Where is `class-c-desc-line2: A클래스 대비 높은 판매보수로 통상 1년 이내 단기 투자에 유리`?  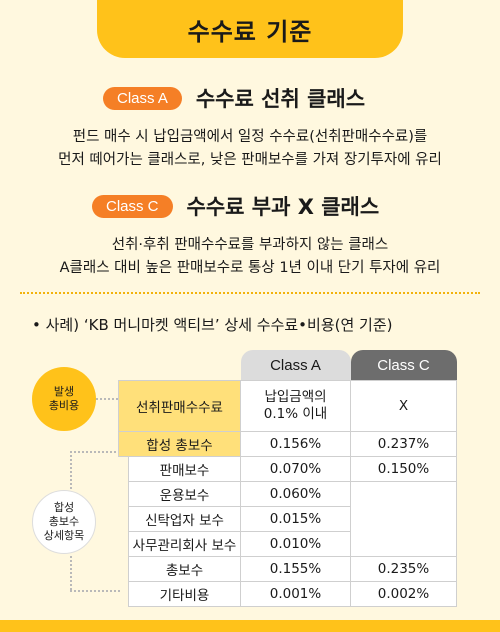
class-c-desc-line2: A클래스 대비 높은 판매보수로 통상 1년 이내 단기 투자에 유리 is located at coordinates (250, 268).